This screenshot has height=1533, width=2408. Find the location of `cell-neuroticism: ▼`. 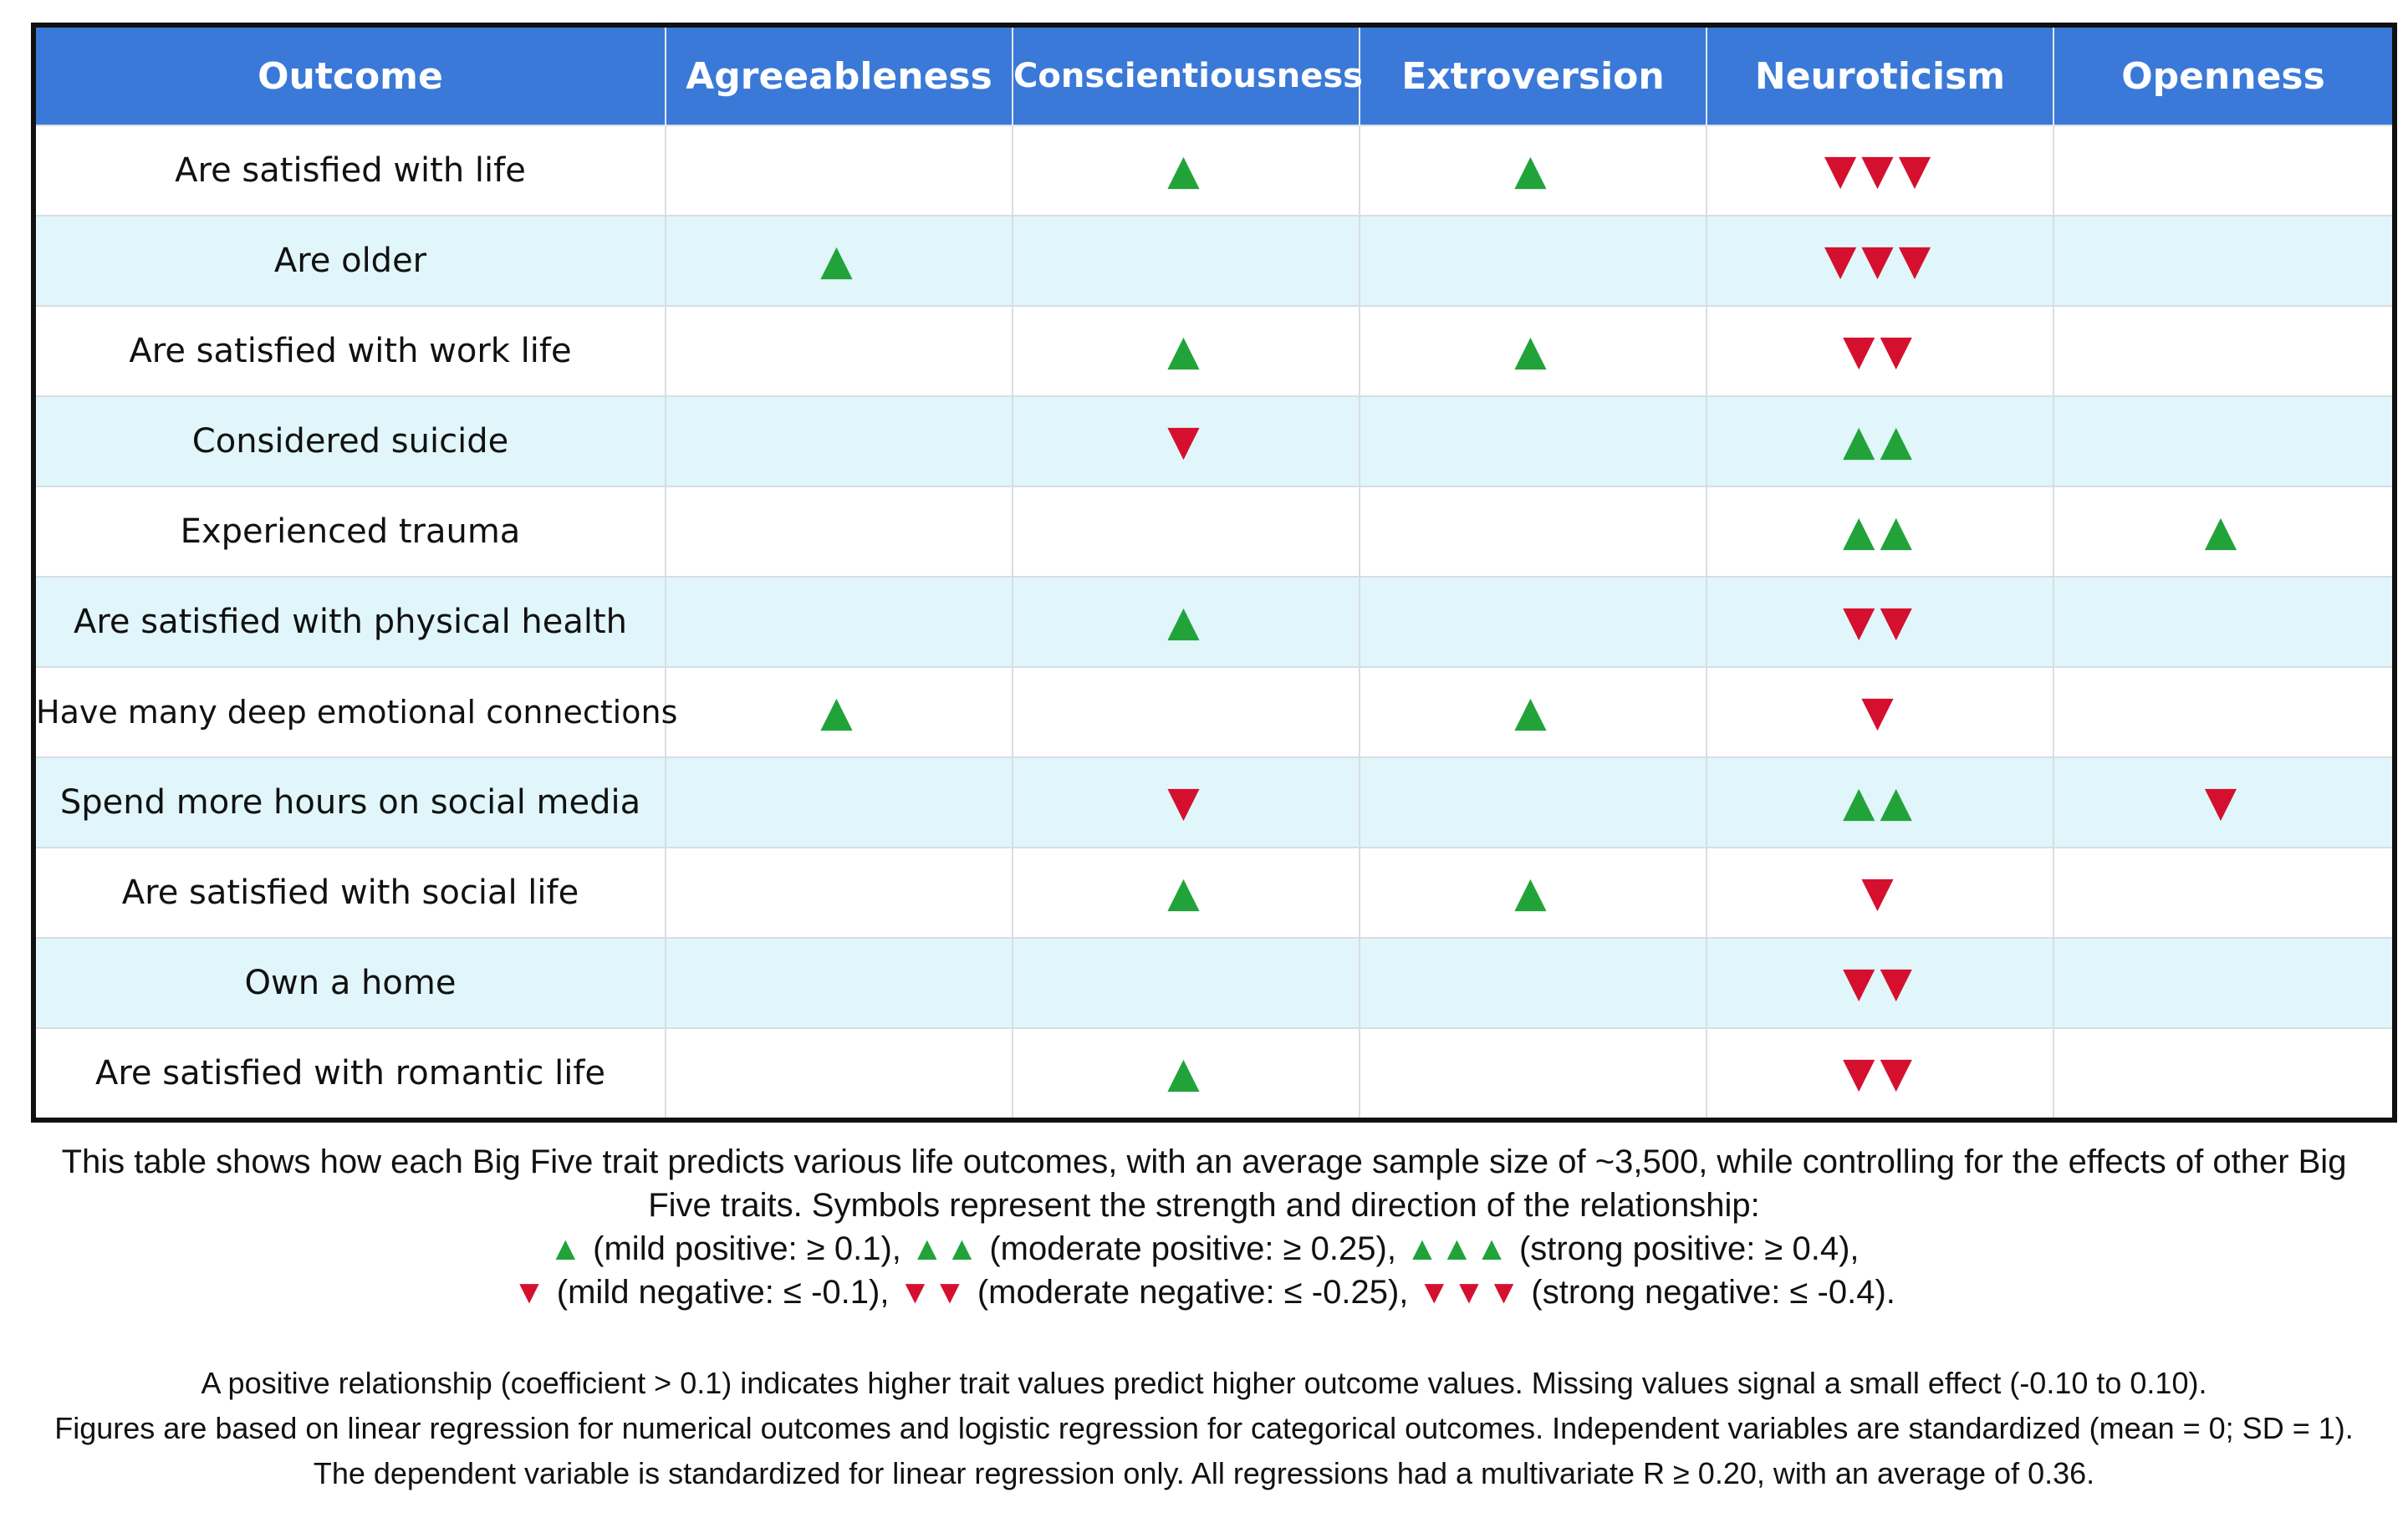

cell-neuroticism: ▼ is located at coordinates (1880, 712).